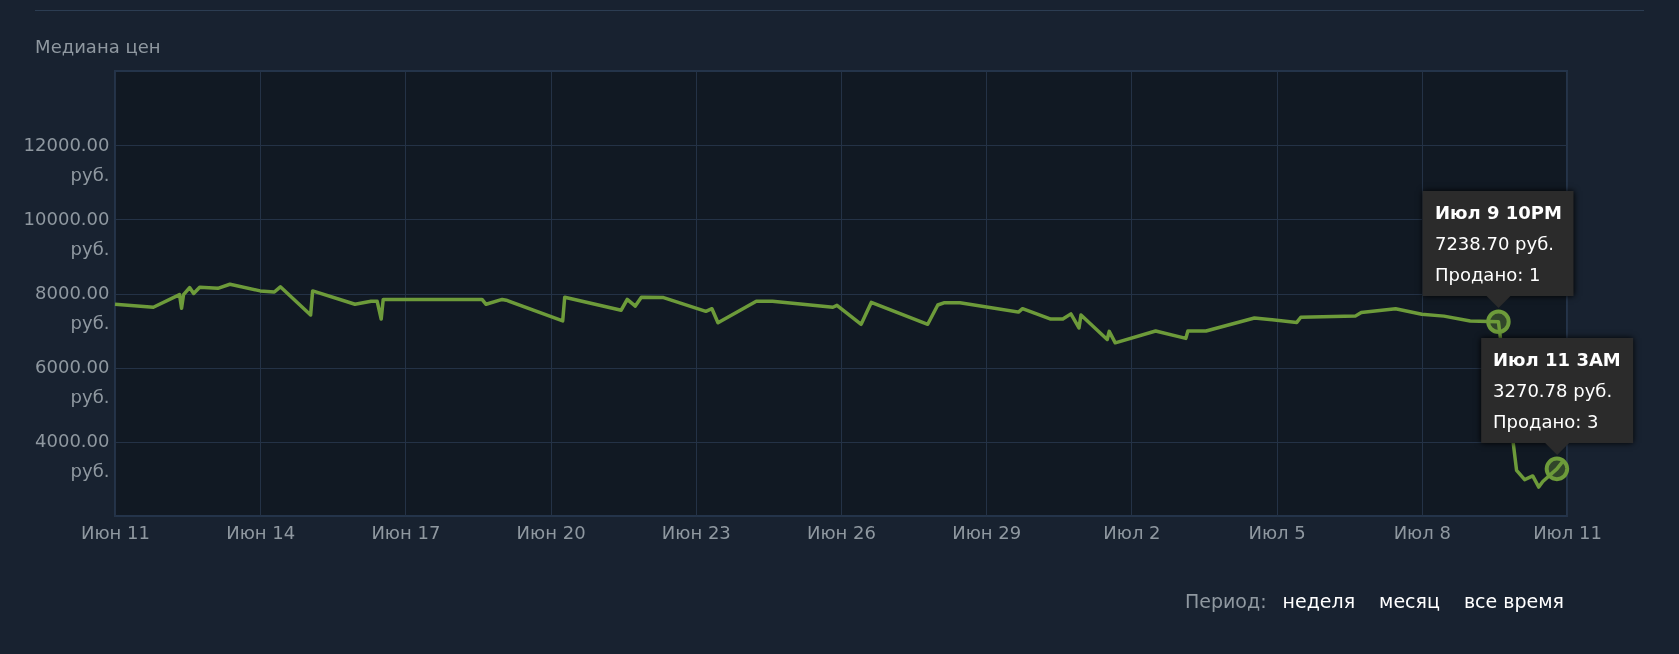 The image size is (1679, 654). I want to click on annotation: Июл 11 3AM 3270.78 руб. Продано: 3, so click(1557, 390).